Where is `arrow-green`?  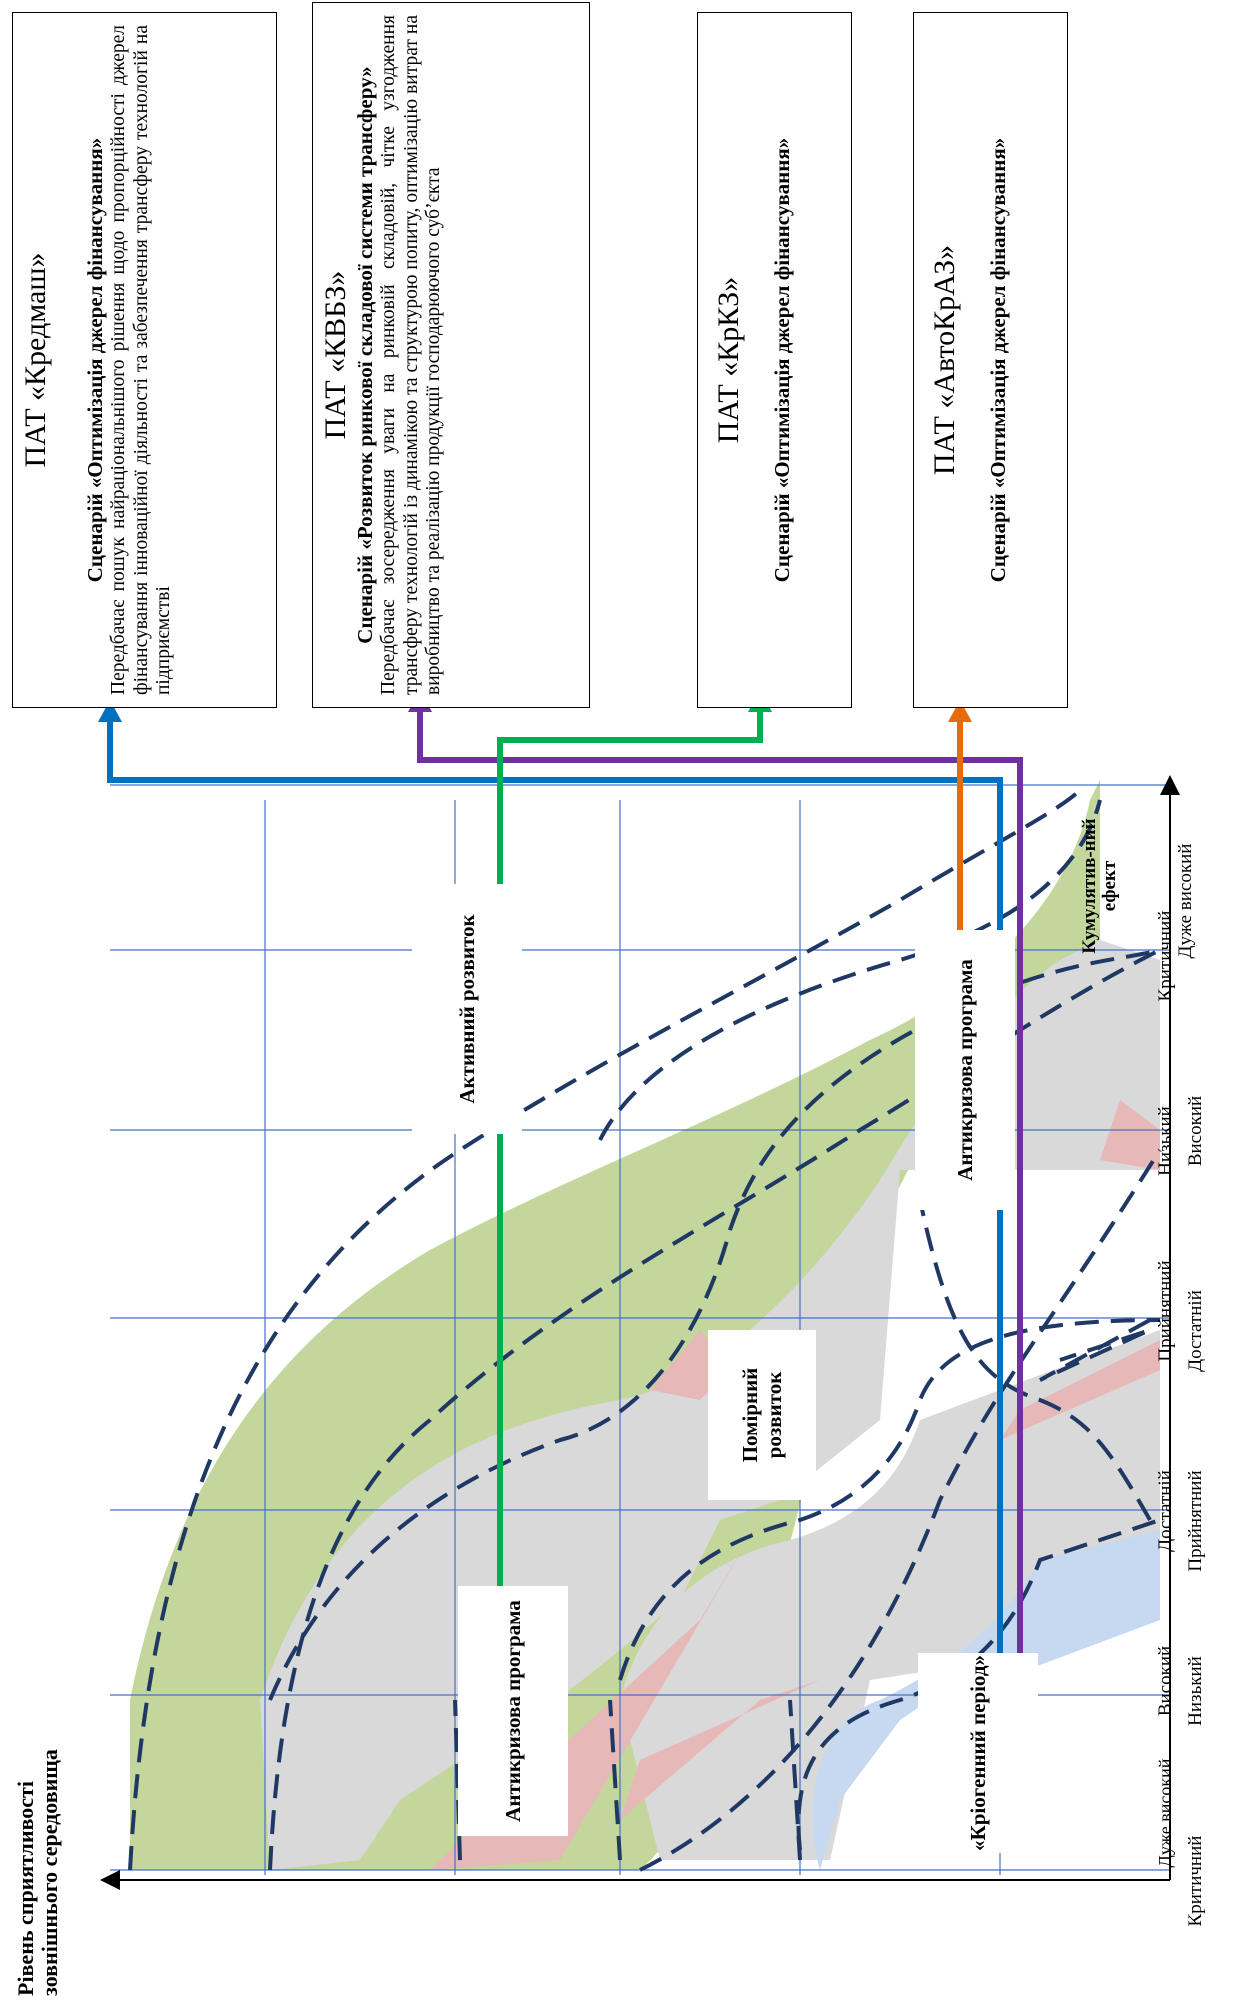
arrow-green is located at coordinates (630, 1215).